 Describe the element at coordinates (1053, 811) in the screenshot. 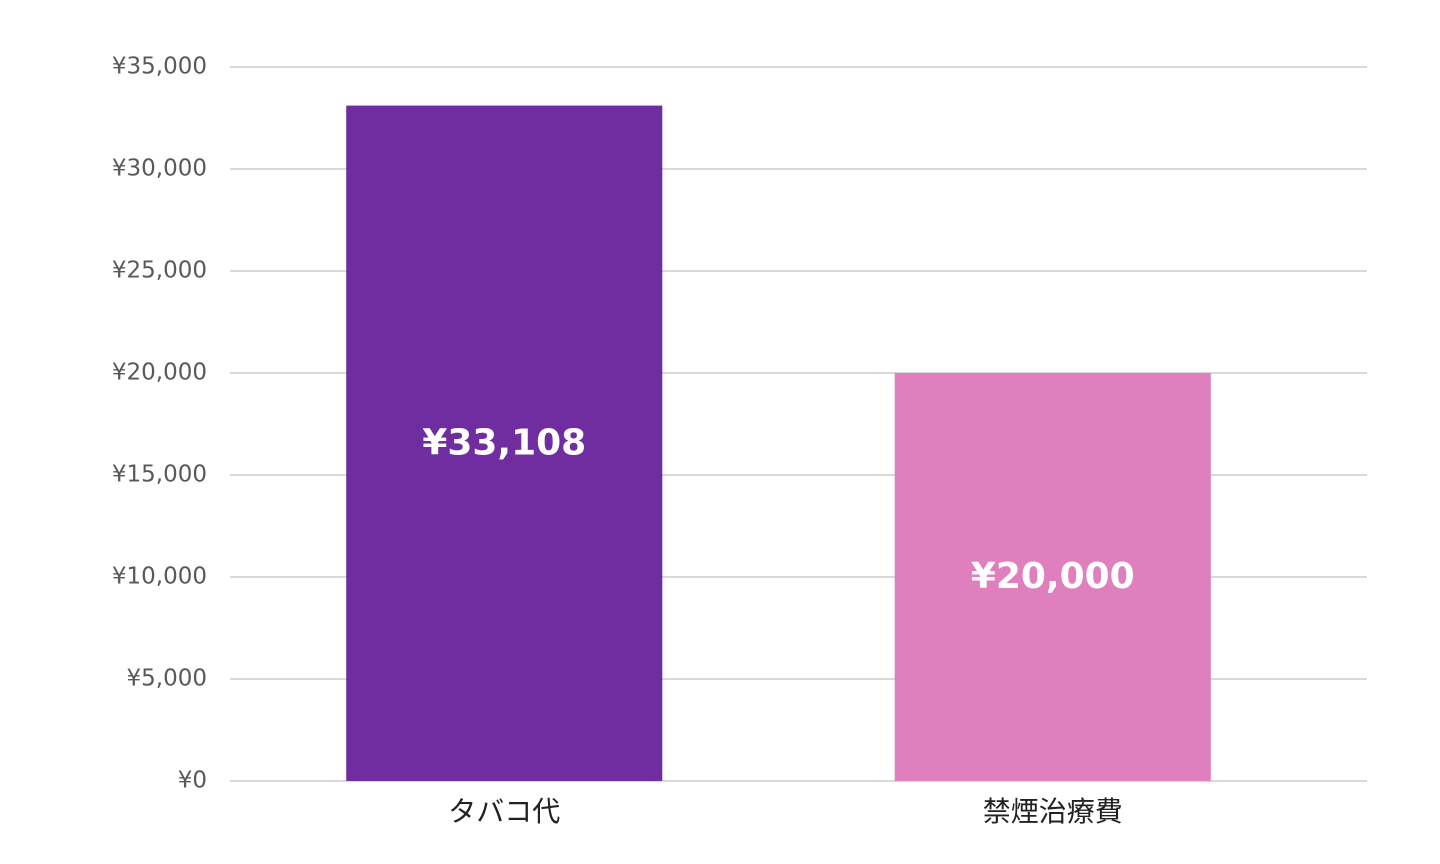

I see `x-tick-label: 禁煙治療費` at that location.